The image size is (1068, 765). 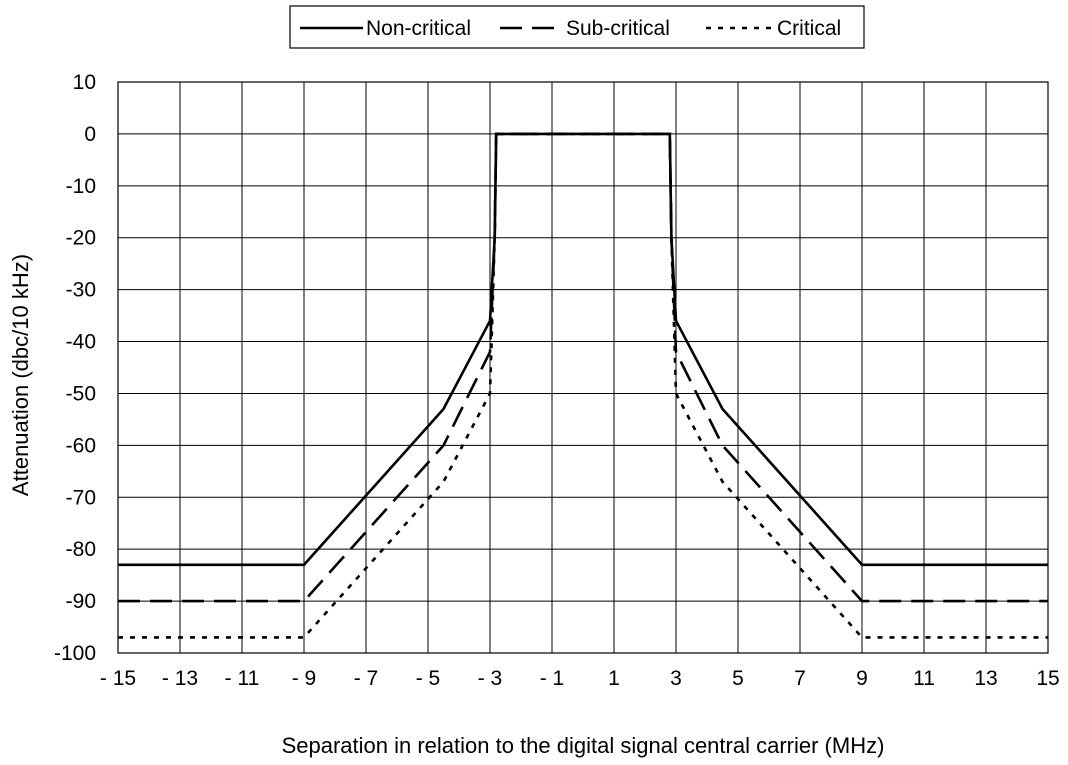 What do you see at coordinates (81, 601) in the screenshot?
I see `y-tick-label: -90` at bounding box center [81, 601].